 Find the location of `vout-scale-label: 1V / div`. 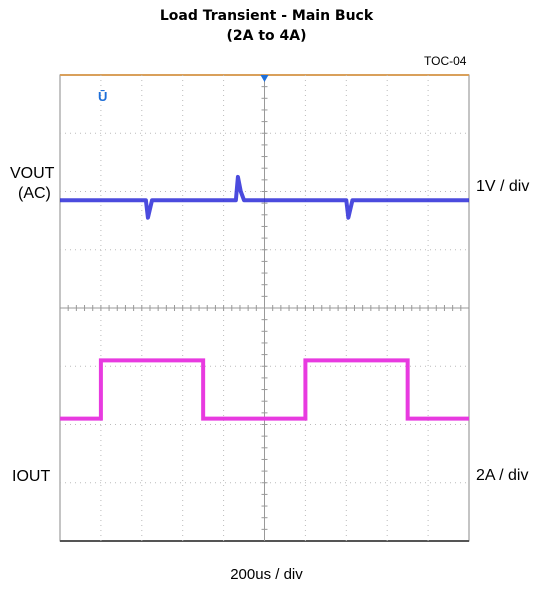

vout-scale-label: 1V / div is located at coordinates (503, 186).